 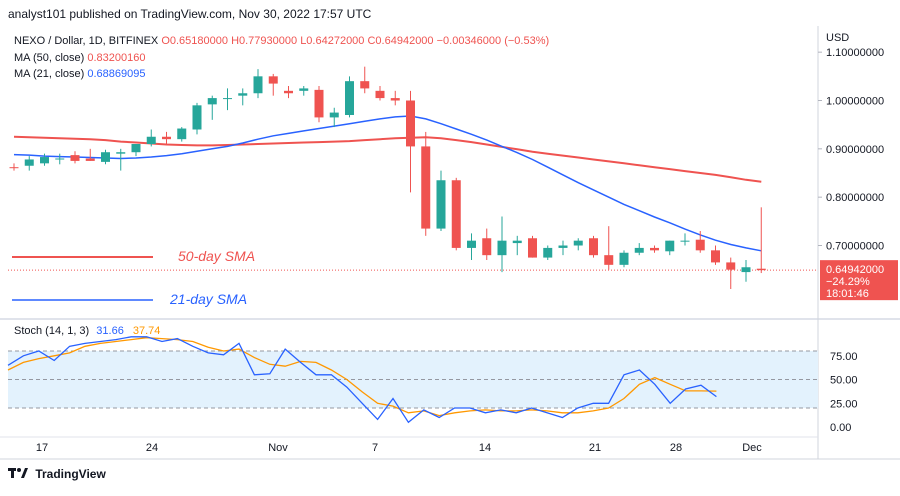 What do you see at coordinates (595, 448) in the screenshot?
I see `time-axis-label: 21` at bounding box center [595, 448].